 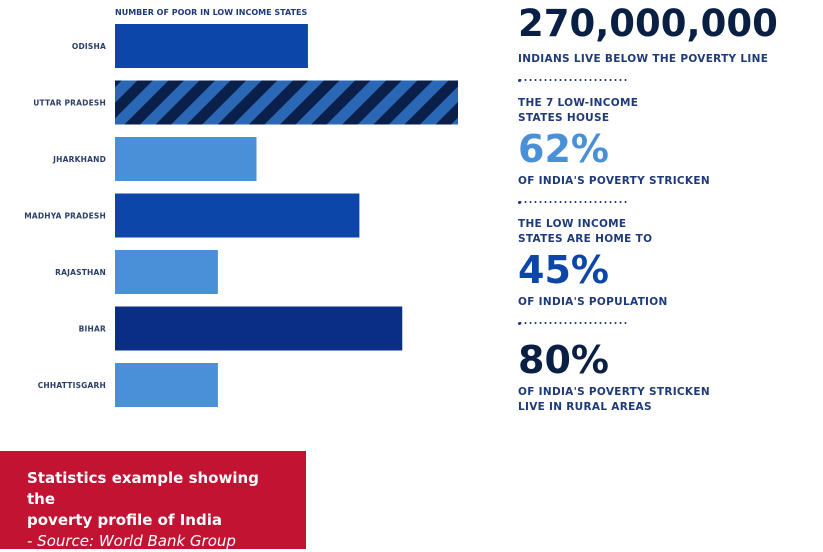 What do you see at coordinates (89, 46) in the screenshot?
I see `category-label: ODISHA` at bounding box center [89, 46].